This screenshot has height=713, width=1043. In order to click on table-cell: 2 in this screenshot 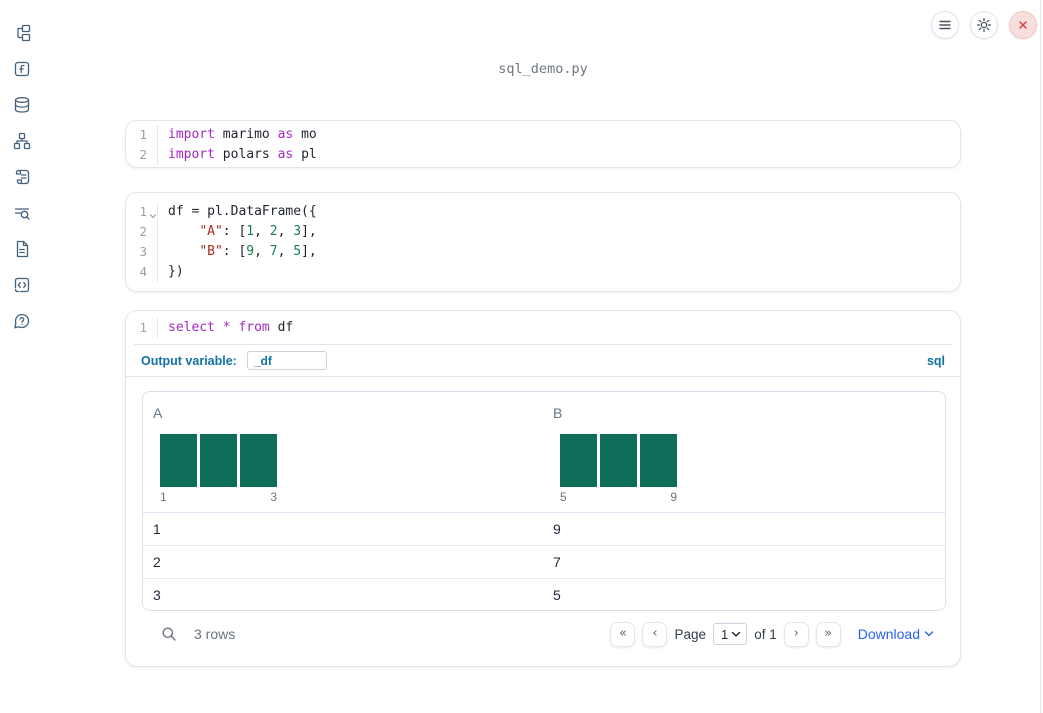, I will do `click(157, 562)`.